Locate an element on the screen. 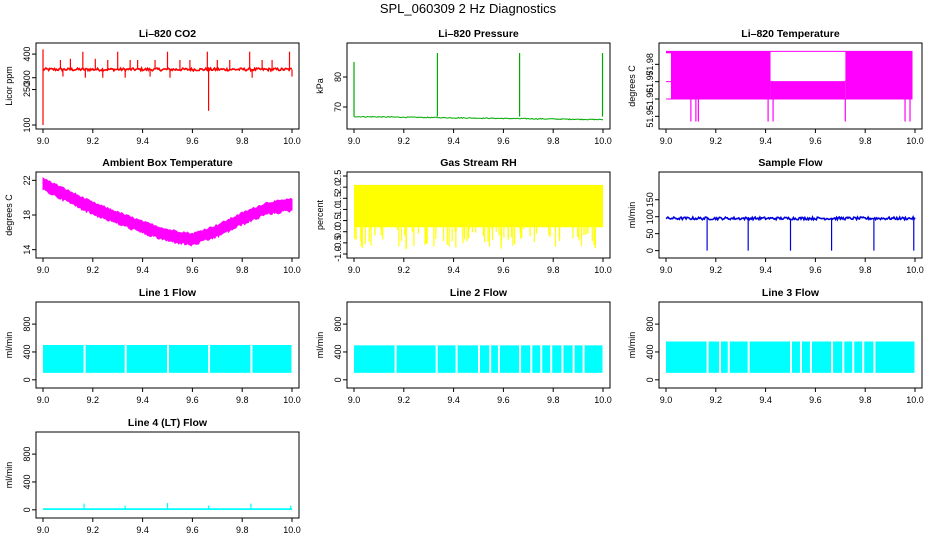  panel-title: Ambient Box Temperature is located at coordinates (167, 163).